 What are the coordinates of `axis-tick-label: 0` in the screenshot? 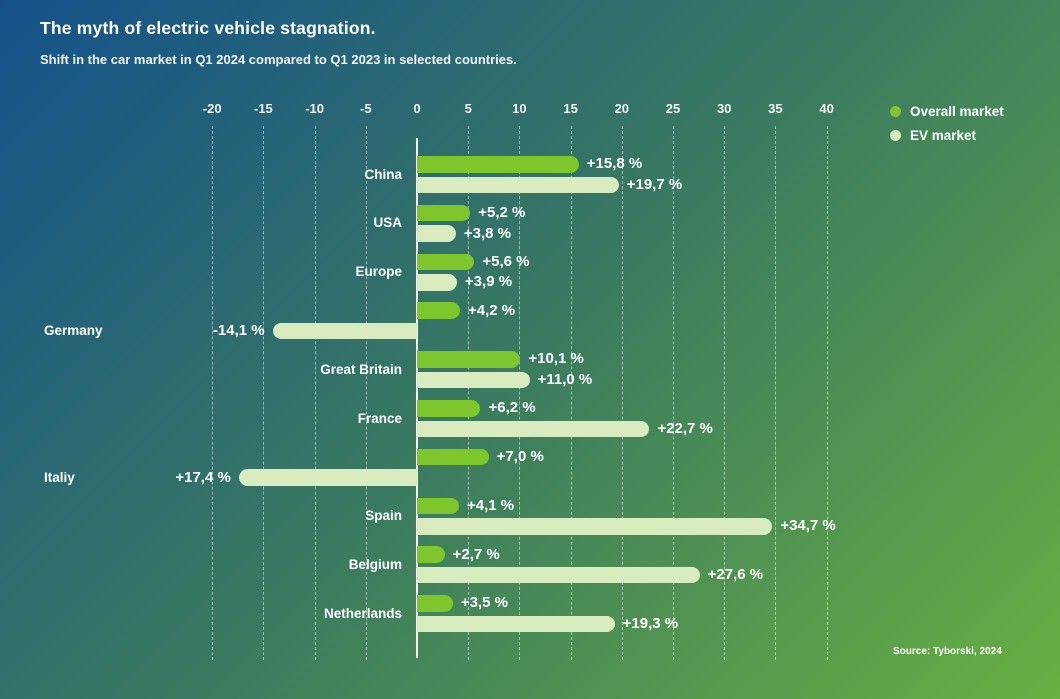 It's located at (417, 108).